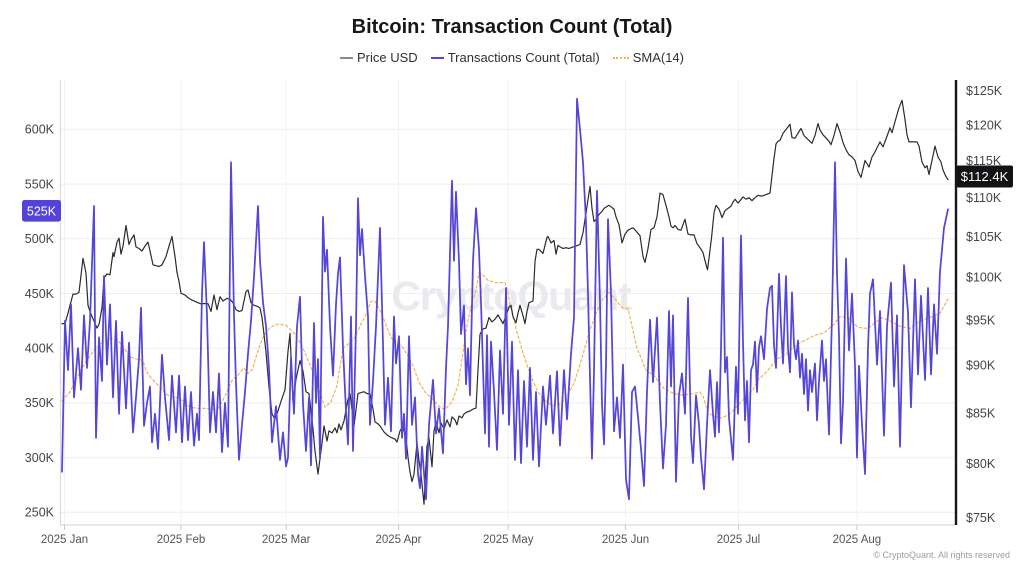  Describe the element at coordinates (40, 458) in the screenshot. I see `svg-text: 300K` at that location.